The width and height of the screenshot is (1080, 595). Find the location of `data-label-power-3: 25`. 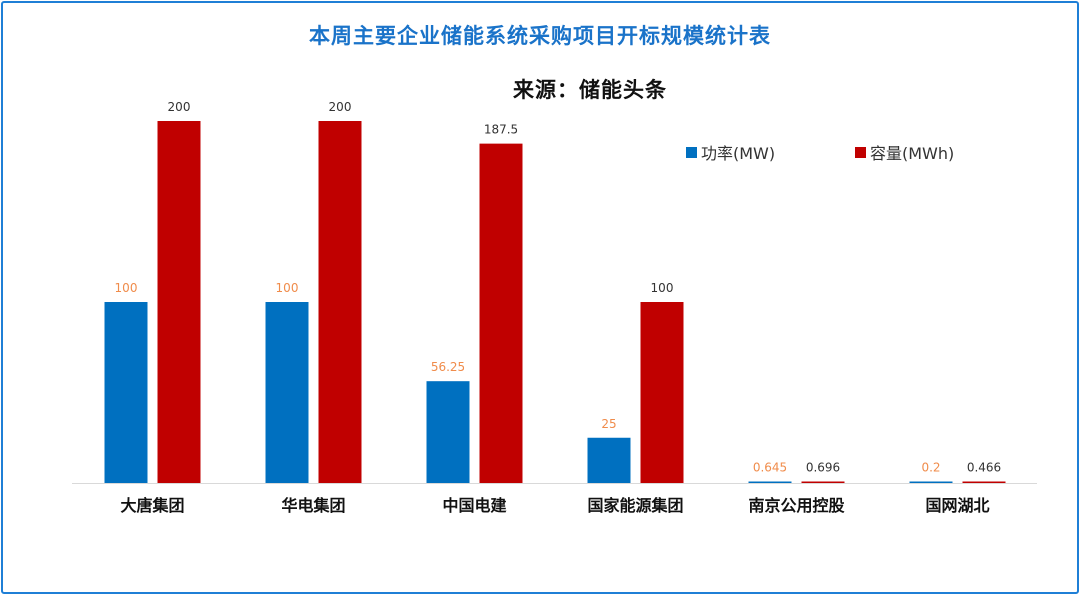

data-label-power-3: 25 is located at coordinates (608, 424).